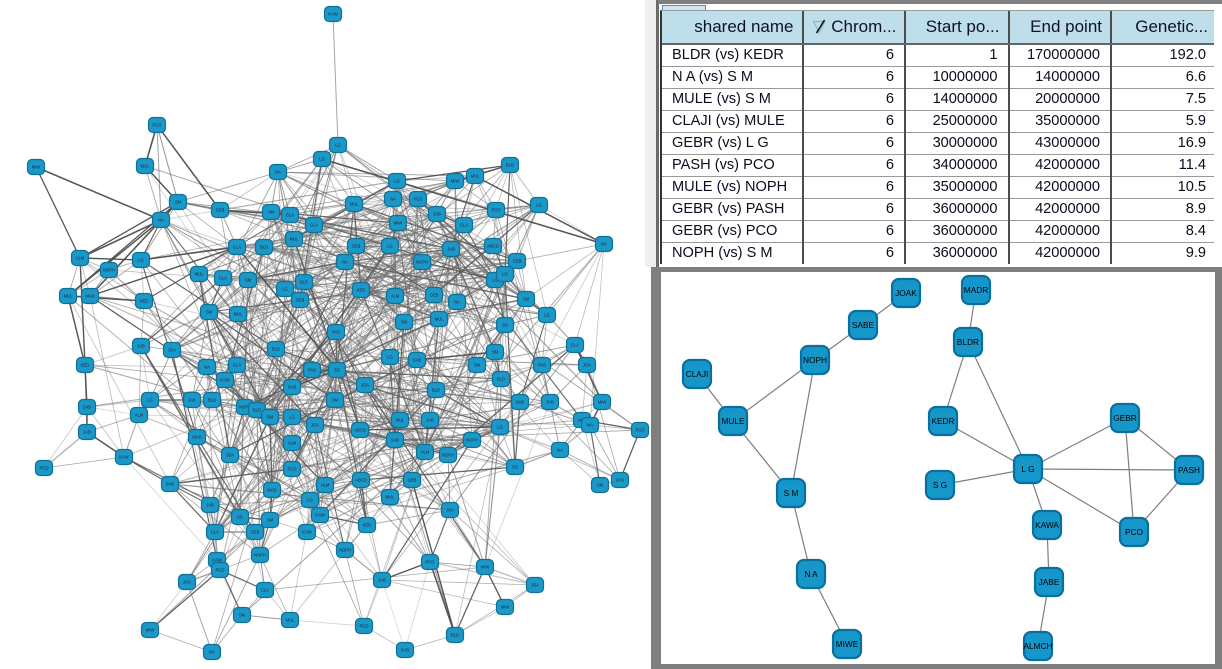  Describe the element at coordinates (1037, 646) in the screenshot. I see `svg-text: ALMCH` at that location.